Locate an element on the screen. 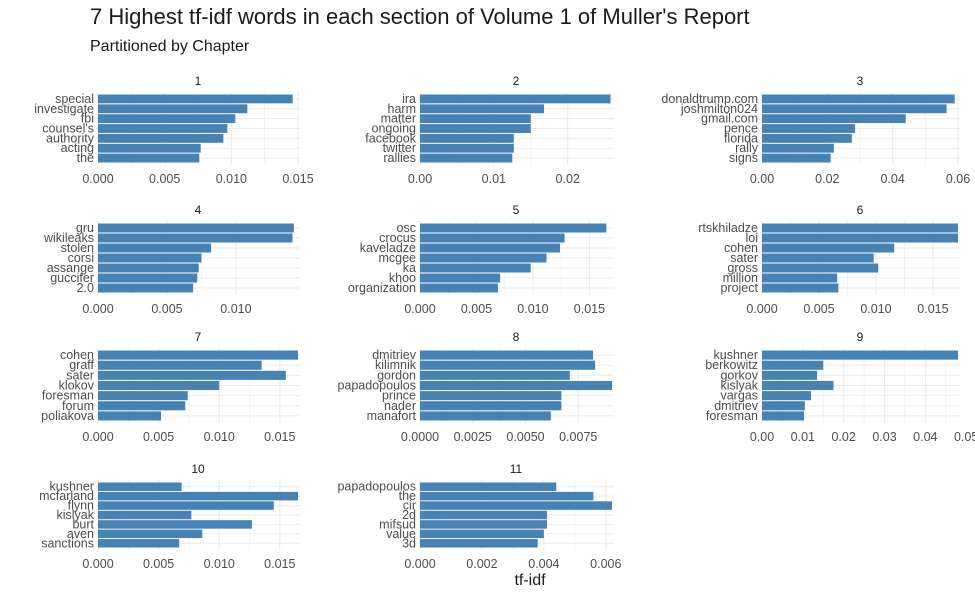 The width and height of the screenshot is (975, 604). category-label: the is located at coordinates (85, 158).